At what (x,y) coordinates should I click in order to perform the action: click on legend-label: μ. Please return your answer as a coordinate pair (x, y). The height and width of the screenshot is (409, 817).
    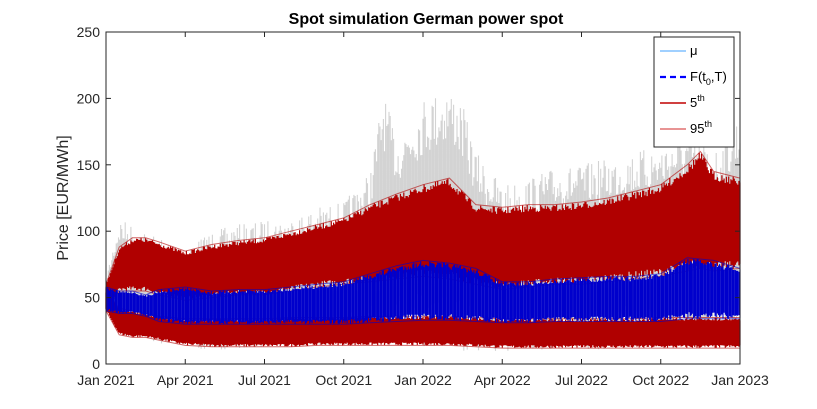
    Looking at the image, I should click on (694, 50).